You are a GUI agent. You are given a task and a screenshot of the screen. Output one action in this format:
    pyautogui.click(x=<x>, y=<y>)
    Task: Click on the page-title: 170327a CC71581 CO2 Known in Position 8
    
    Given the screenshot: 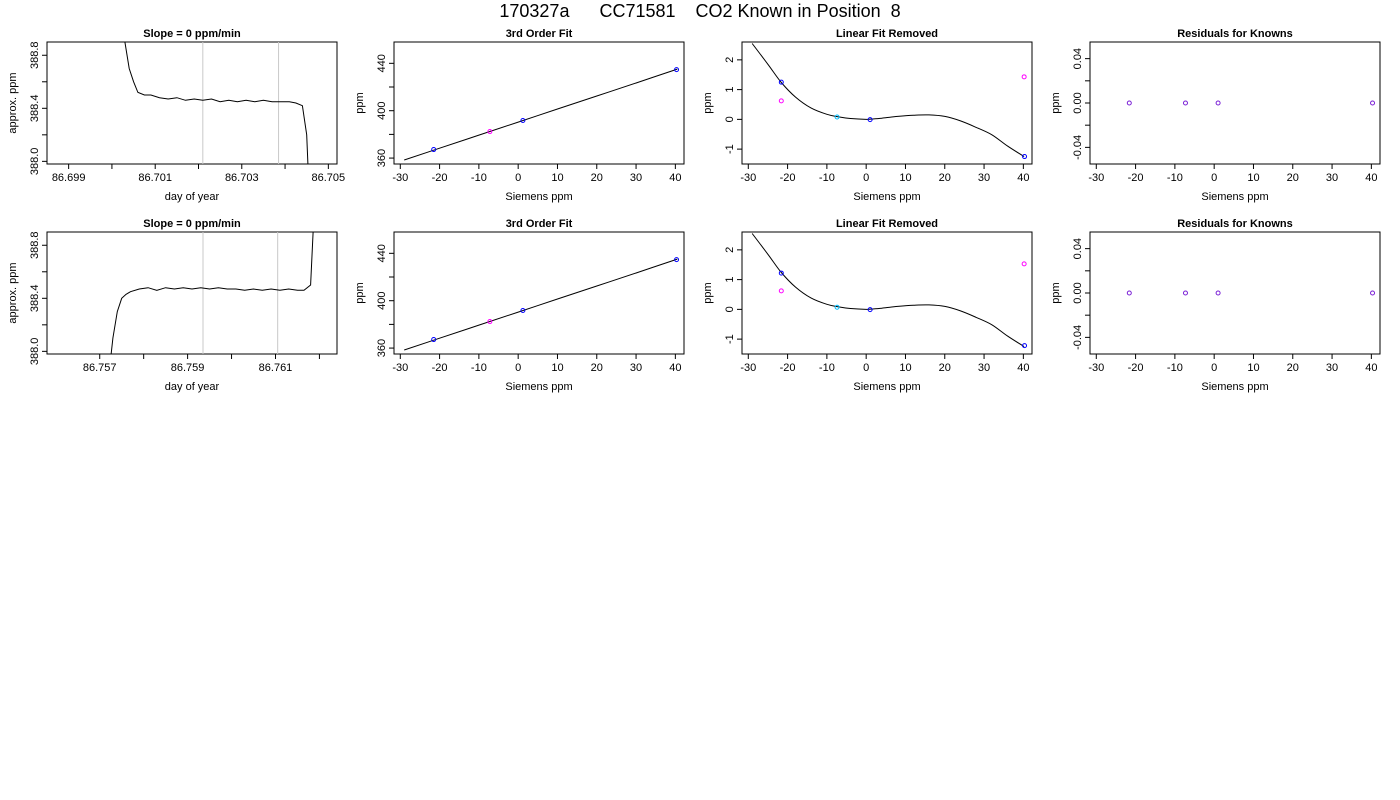 What is the action you would take?
    pyautogui.click(x=700, y=11)
    